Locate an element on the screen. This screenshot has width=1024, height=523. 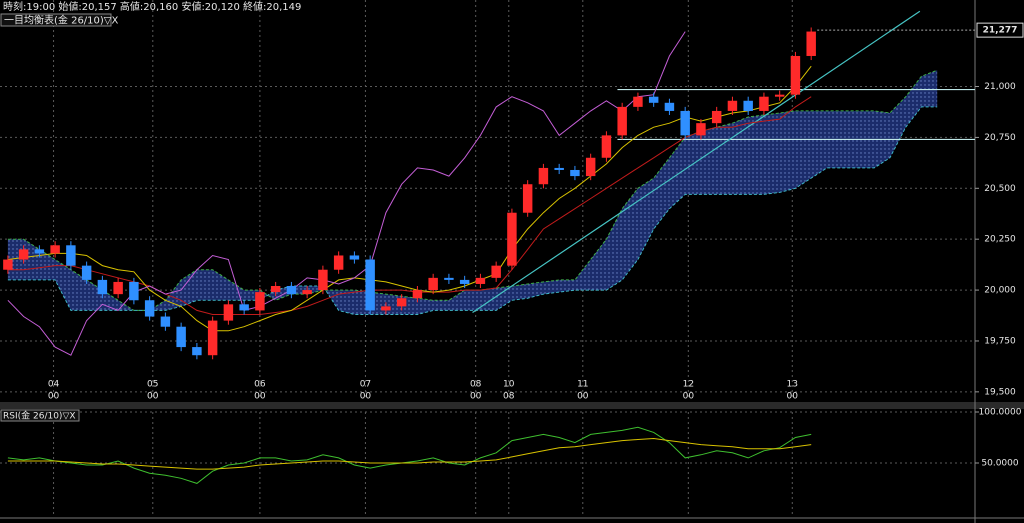
rsi-tag is located at coordinates (40, 415).